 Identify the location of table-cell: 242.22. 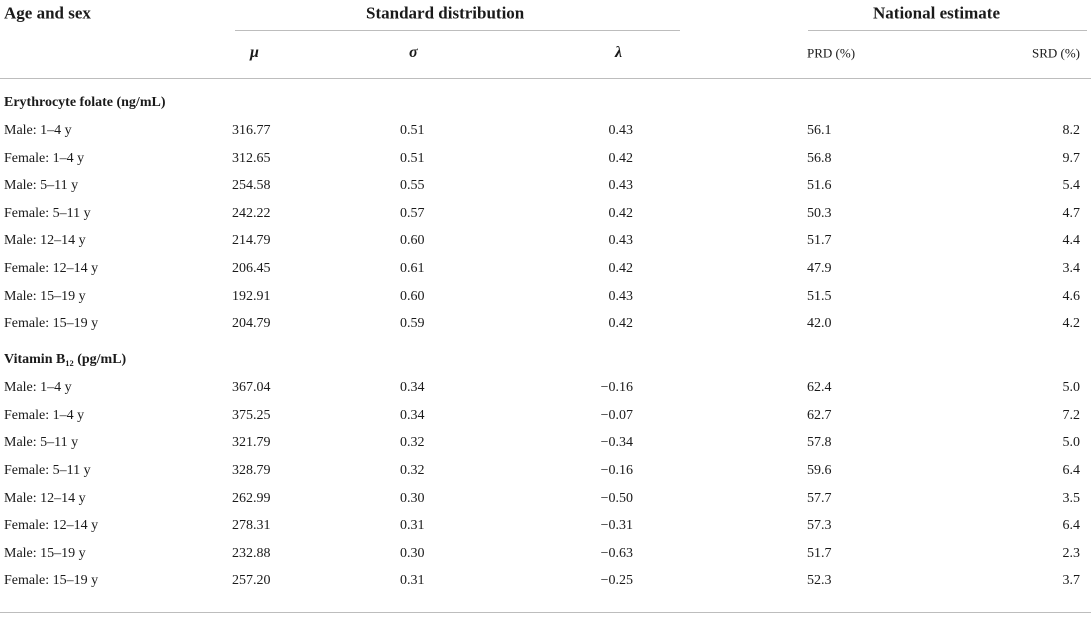
(251, 213).